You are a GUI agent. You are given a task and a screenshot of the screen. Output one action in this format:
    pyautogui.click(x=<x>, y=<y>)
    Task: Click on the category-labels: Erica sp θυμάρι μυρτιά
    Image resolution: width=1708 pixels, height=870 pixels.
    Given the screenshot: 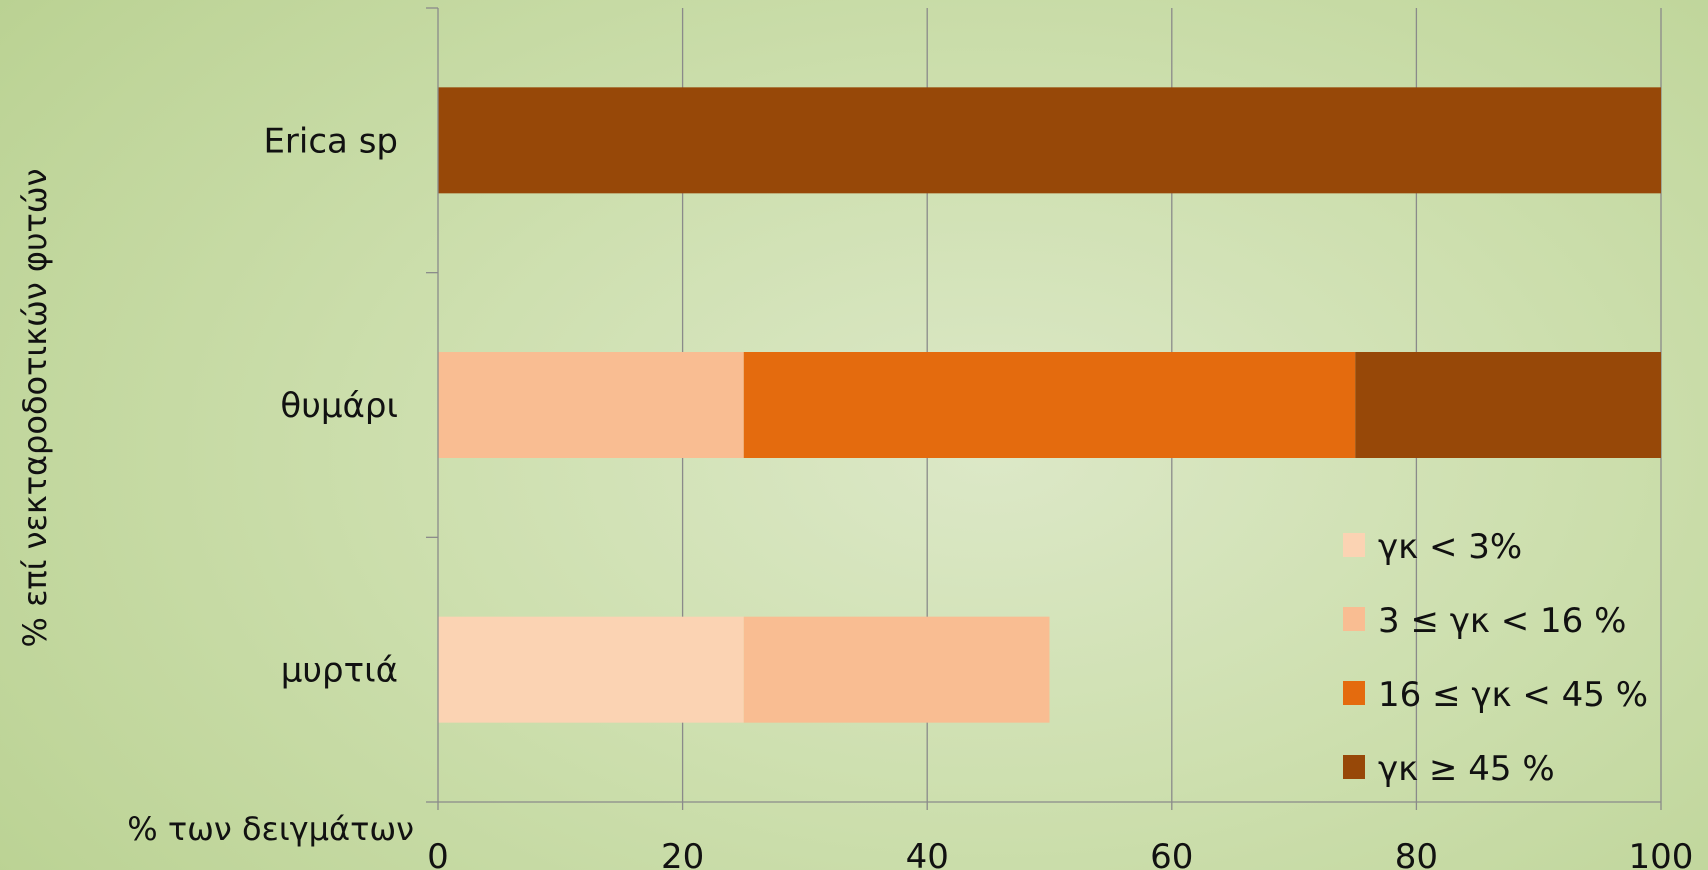 What is the action you would take?
    pyautogui.click(x=330, y=405)
    